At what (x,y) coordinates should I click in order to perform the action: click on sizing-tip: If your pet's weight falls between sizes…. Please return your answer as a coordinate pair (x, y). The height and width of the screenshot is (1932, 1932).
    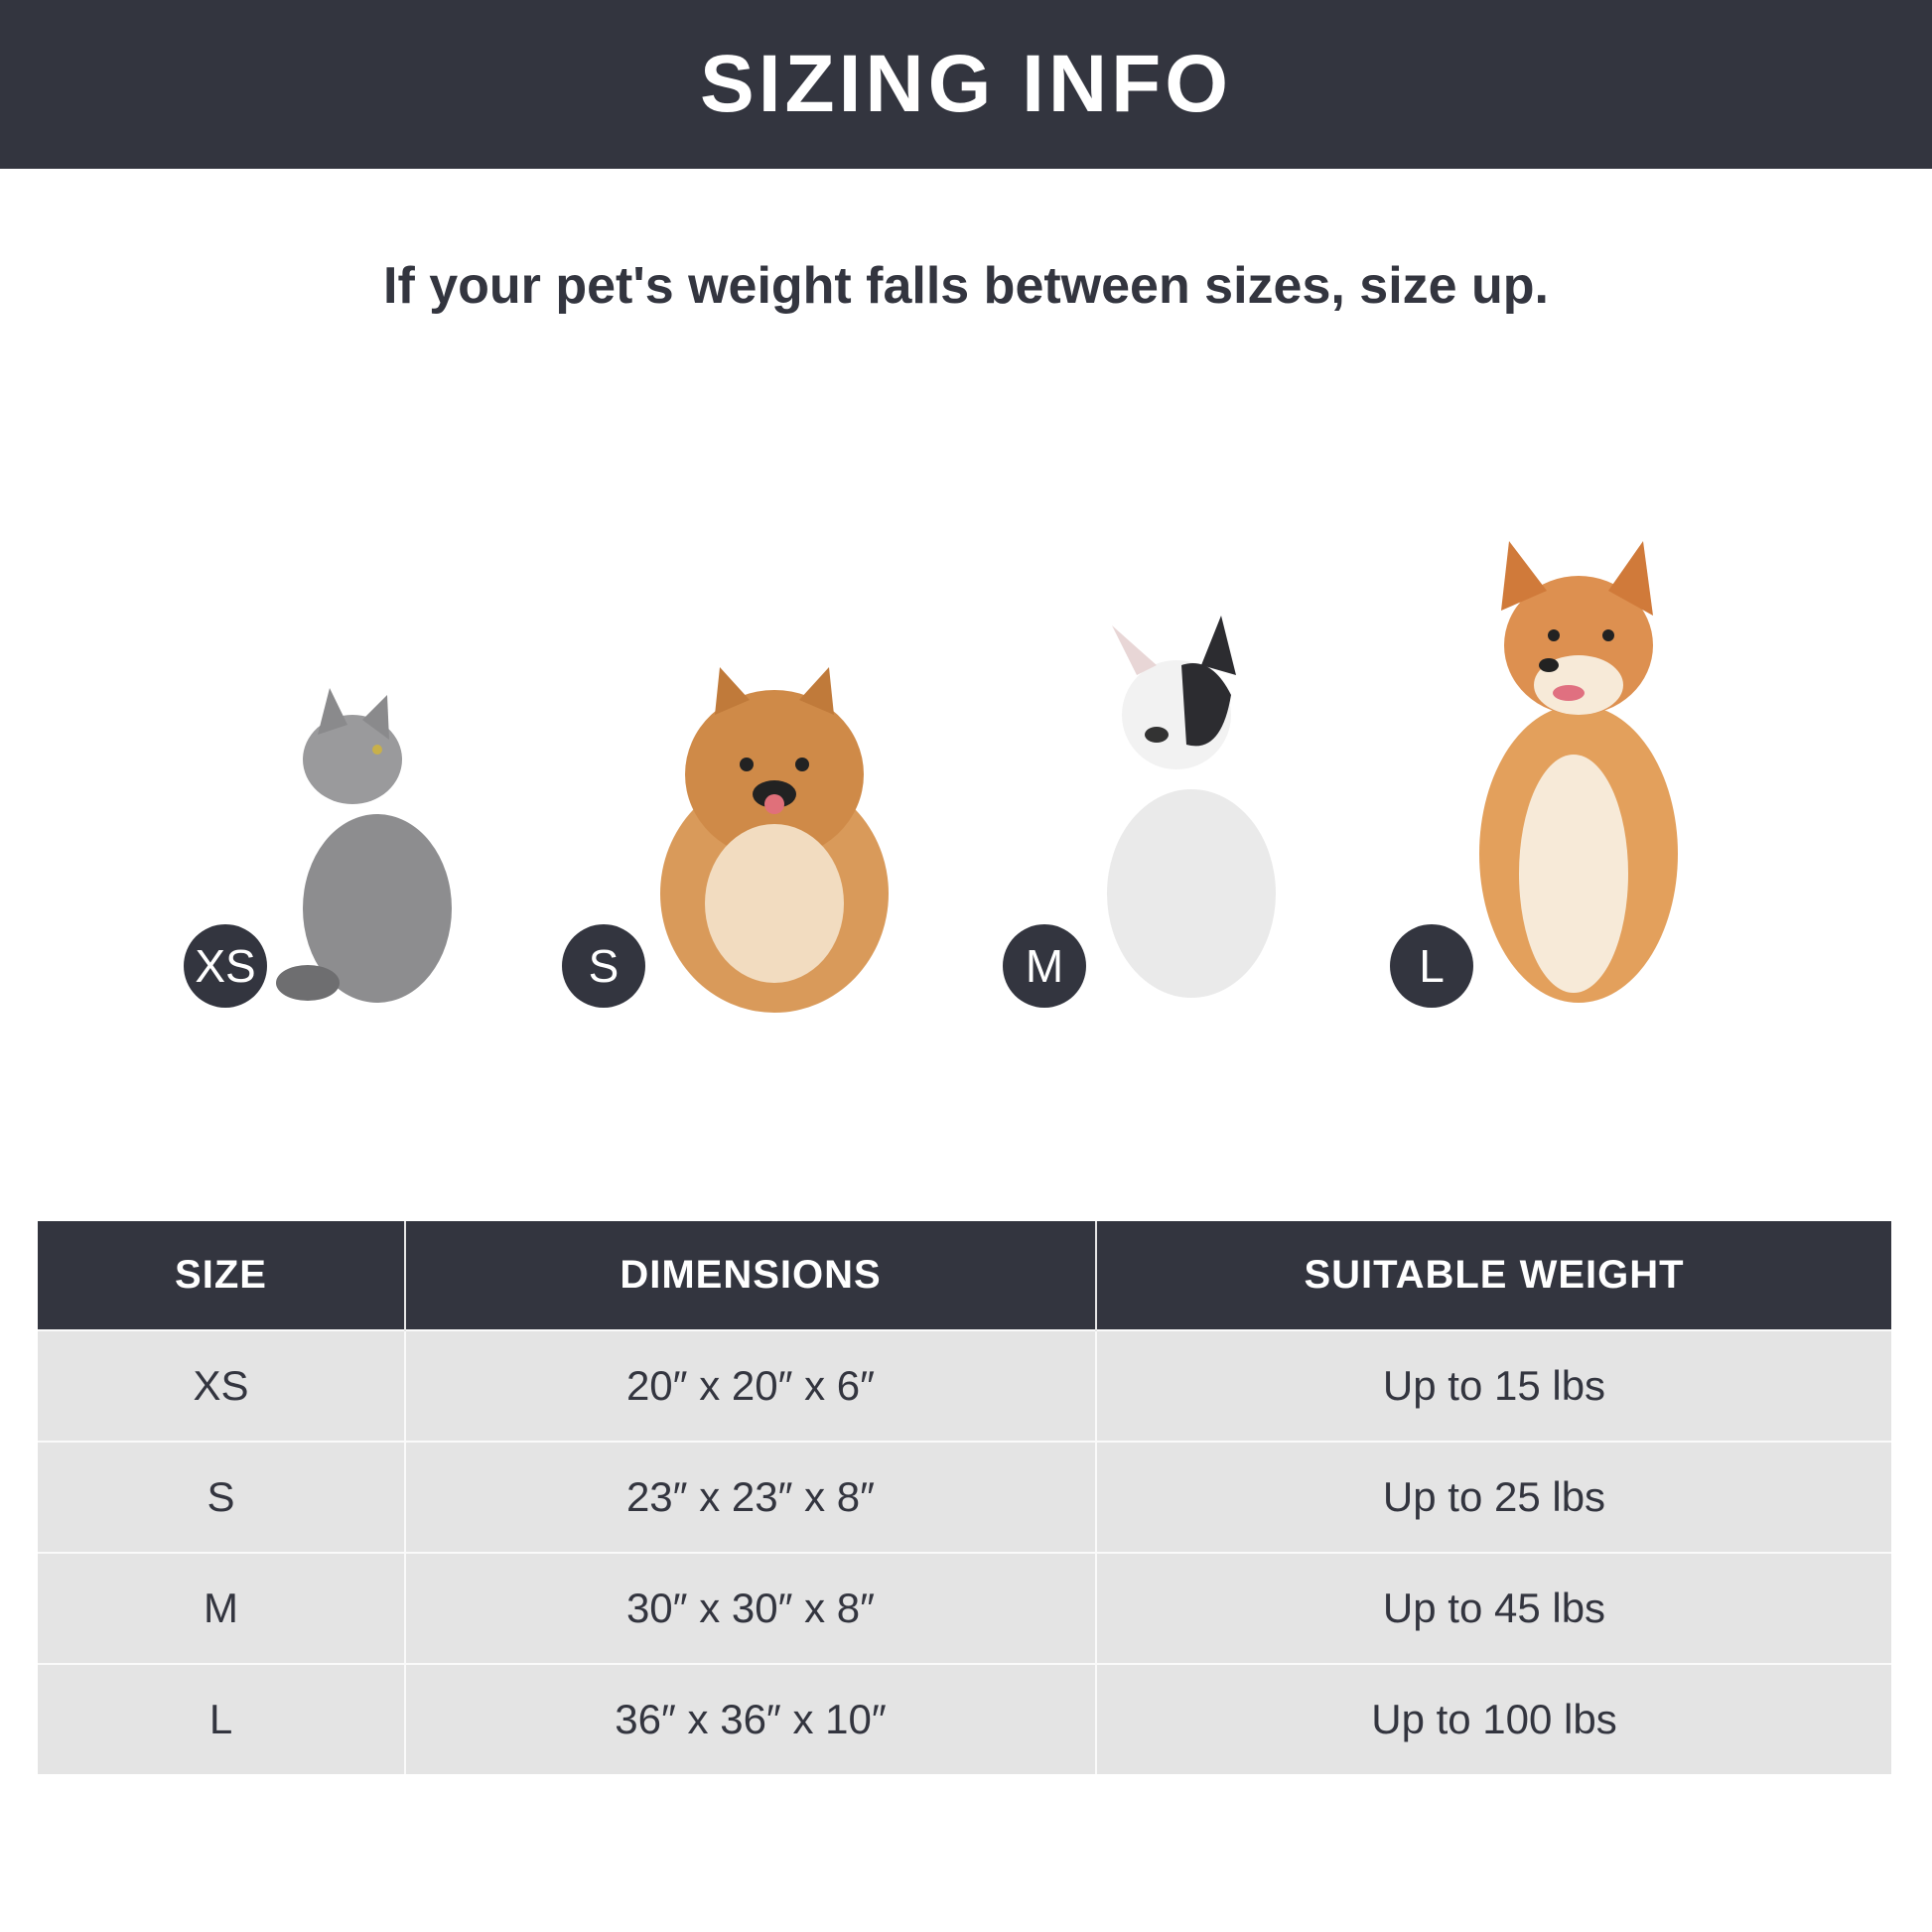
    Looking at the image, I should click on (966, 286).